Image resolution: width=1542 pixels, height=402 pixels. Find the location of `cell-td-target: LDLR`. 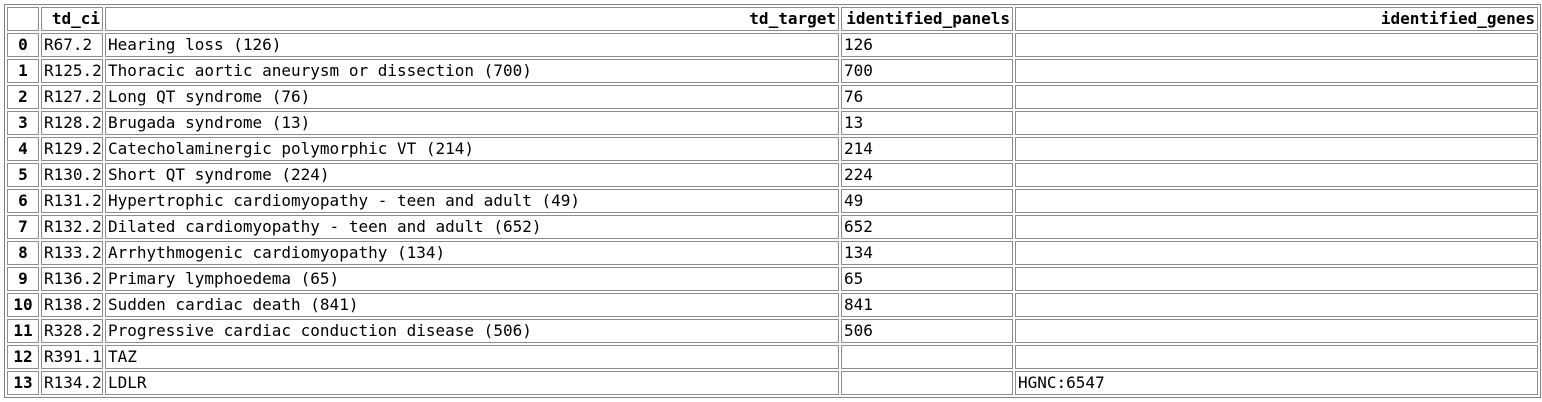

cell-td-target: LDLR is located at coordinates (472, 383).